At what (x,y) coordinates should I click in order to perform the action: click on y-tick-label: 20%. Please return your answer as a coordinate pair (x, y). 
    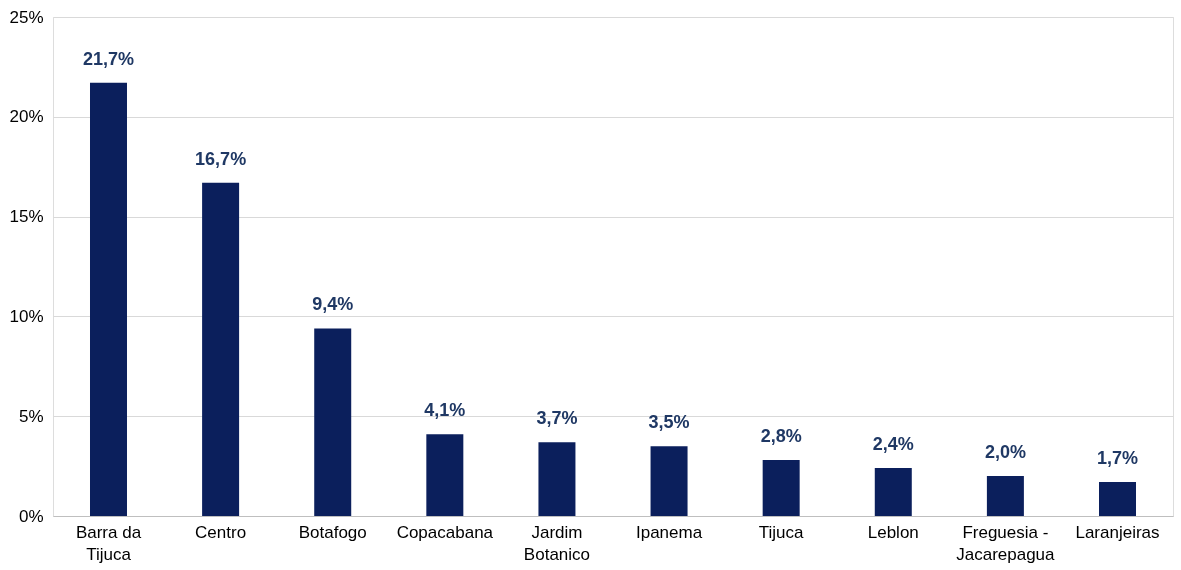
    Looking at the image, I should click on (26, 117).